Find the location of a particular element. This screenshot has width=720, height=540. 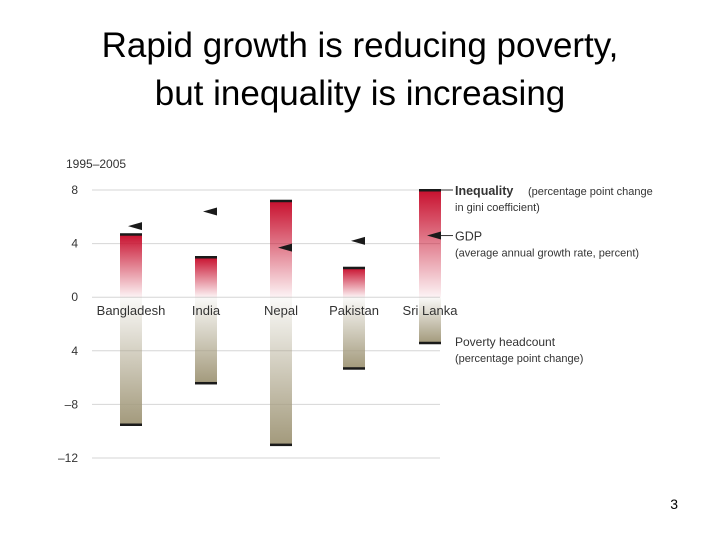

slide-title-line-1: Rapid growth is reducing poverty, is located at coordinates (360, 45).